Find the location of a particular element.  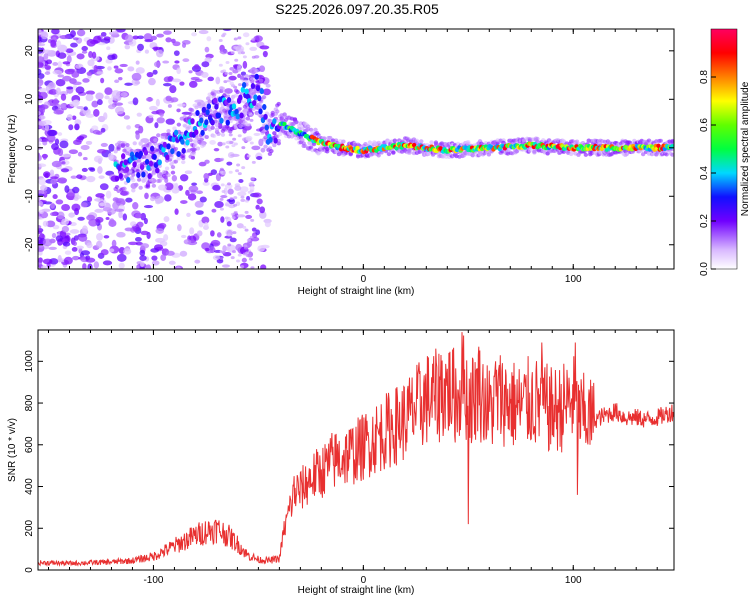

spectrogram-x-axis-label: Height of straight line (km) is located at coordinates (356, 291).